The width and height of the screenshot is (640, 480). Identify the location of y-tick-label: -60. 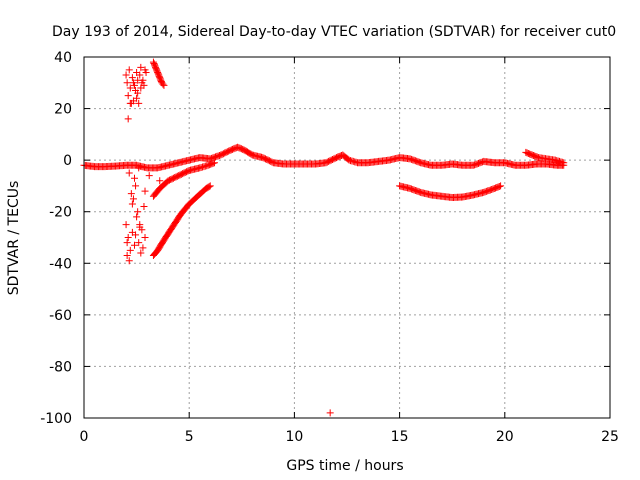
(60, 316).